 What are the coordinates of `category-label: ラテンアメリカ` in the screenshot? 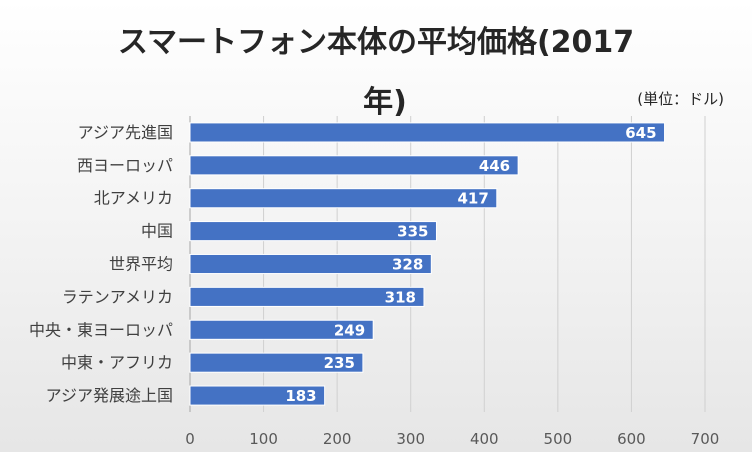 It's located at (117, 296).